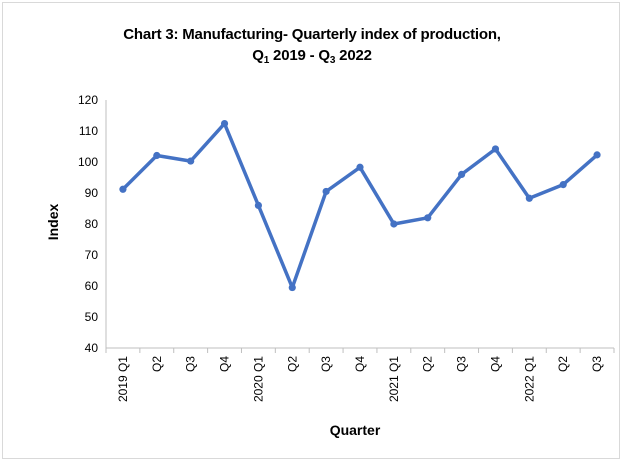 This screenshot has width=624, height=463. I want to click on y-axis-title: Index, so click(53, 222).